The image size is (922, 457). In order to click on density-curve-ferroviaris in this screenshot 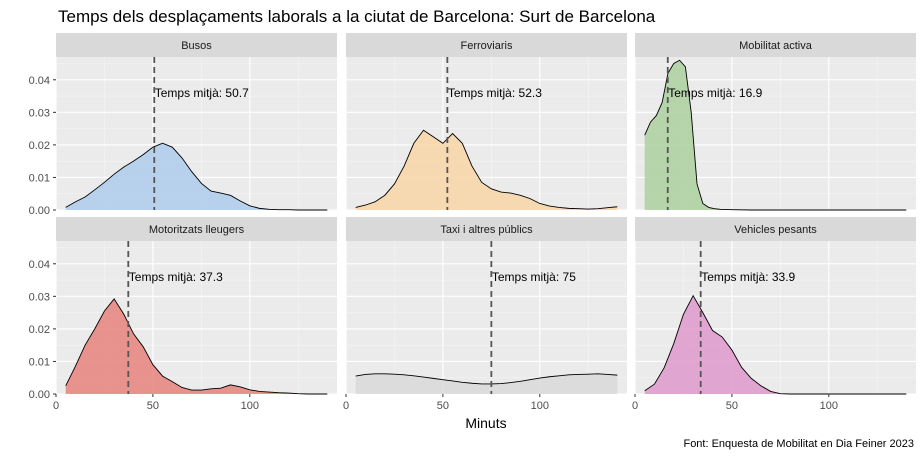, I will do `click(486, 169)`.